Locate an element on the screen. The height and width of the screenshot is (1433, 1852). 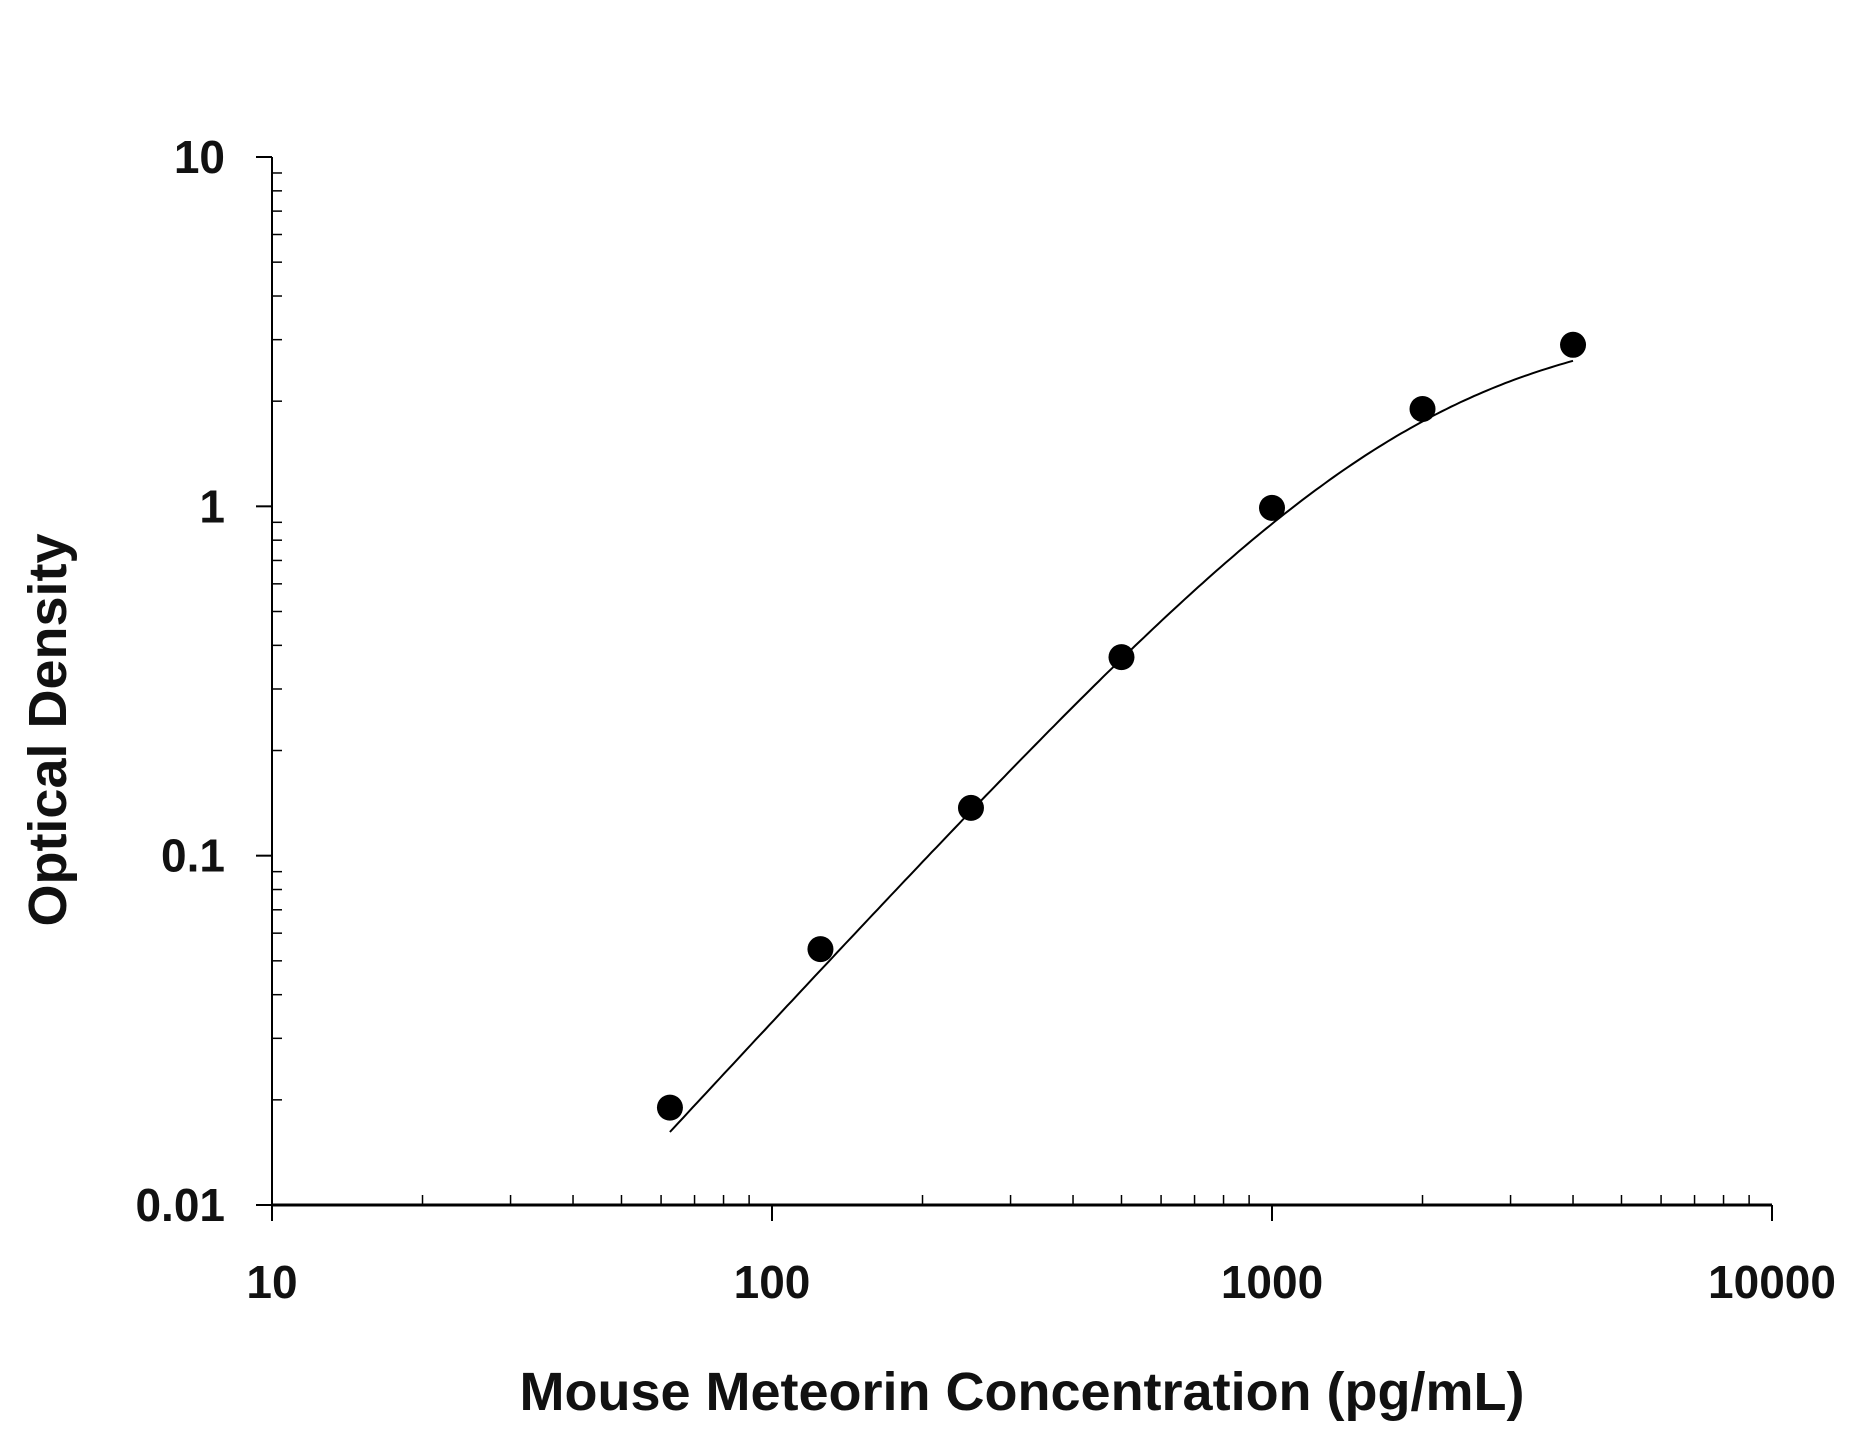
y-tick-label: 10 is located at coordinates (199, 157).